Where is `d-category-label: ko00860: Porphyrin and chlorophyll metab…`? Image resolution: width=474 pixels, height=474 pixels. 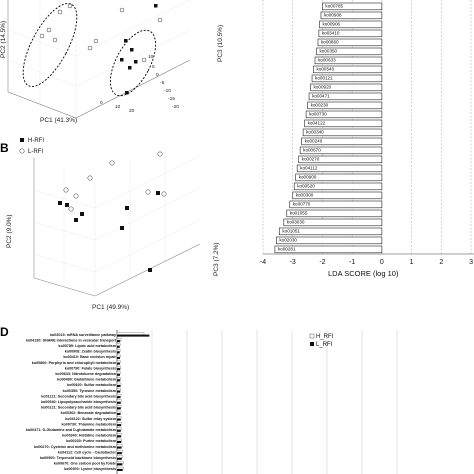 d-category-label: ko00860: Porphyrin and chlorophyll metab… is located at coordinates (74, 363).